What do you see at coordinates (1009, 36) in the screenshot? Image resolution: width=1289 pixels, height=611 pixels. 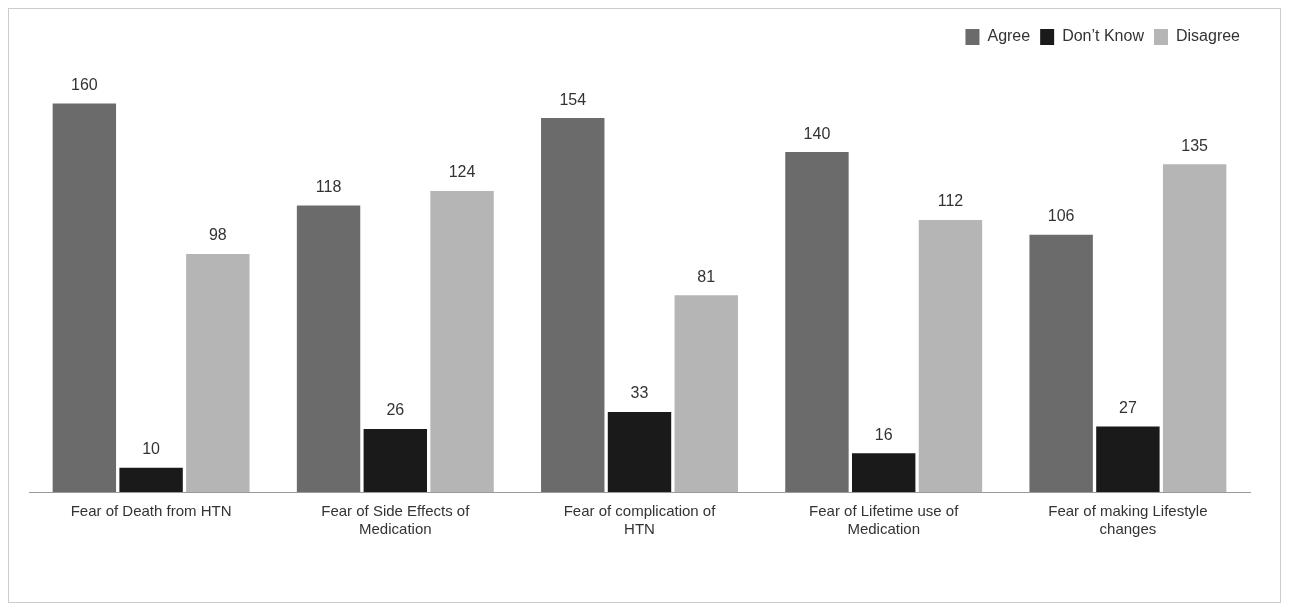 I see `legend-label: Agree` at bounding box center [1009, 36].